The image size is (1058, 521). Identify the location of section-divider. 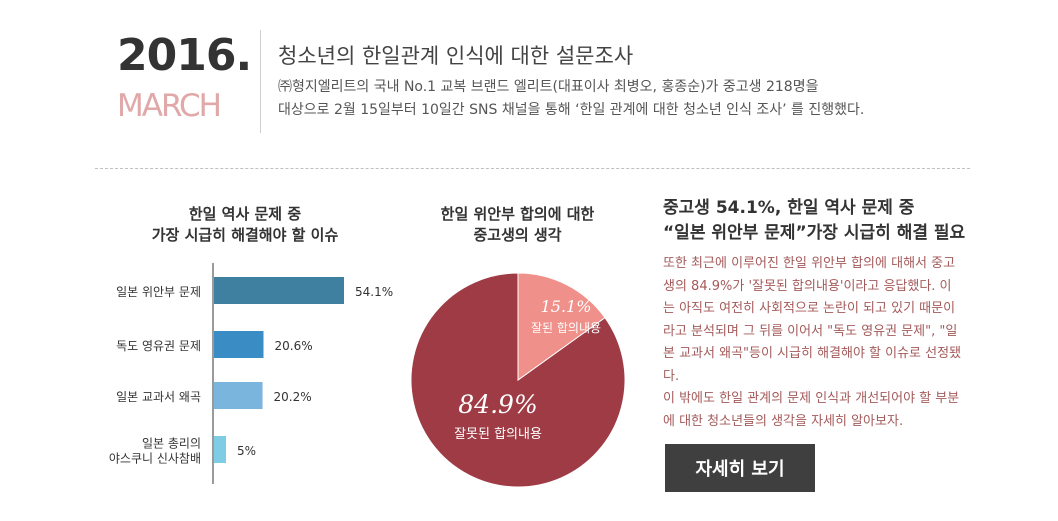
(532, 168).